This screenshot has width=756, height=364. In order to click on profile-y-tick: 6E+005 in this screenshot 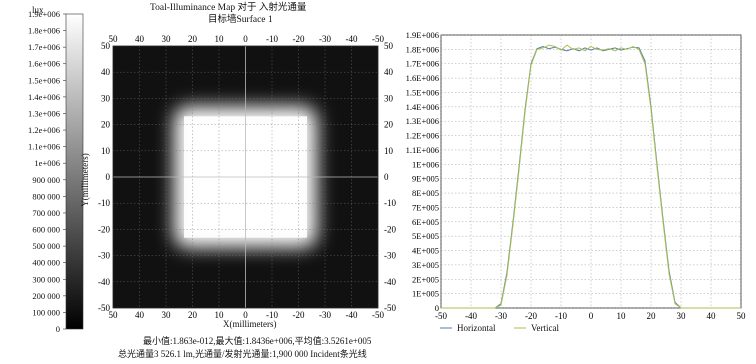, I will do `click(425, 222)`.